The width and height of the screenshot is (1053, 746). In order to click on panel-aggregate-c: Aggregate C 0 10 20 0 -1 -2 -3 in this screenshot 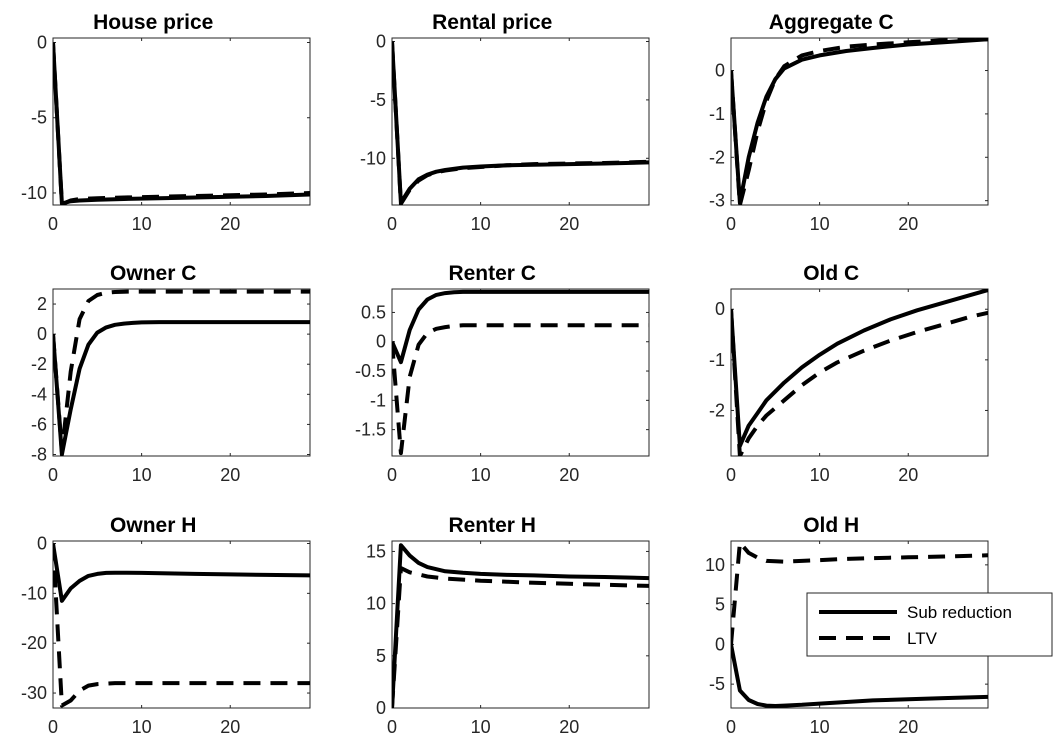, I will do `click(849, 122)`.